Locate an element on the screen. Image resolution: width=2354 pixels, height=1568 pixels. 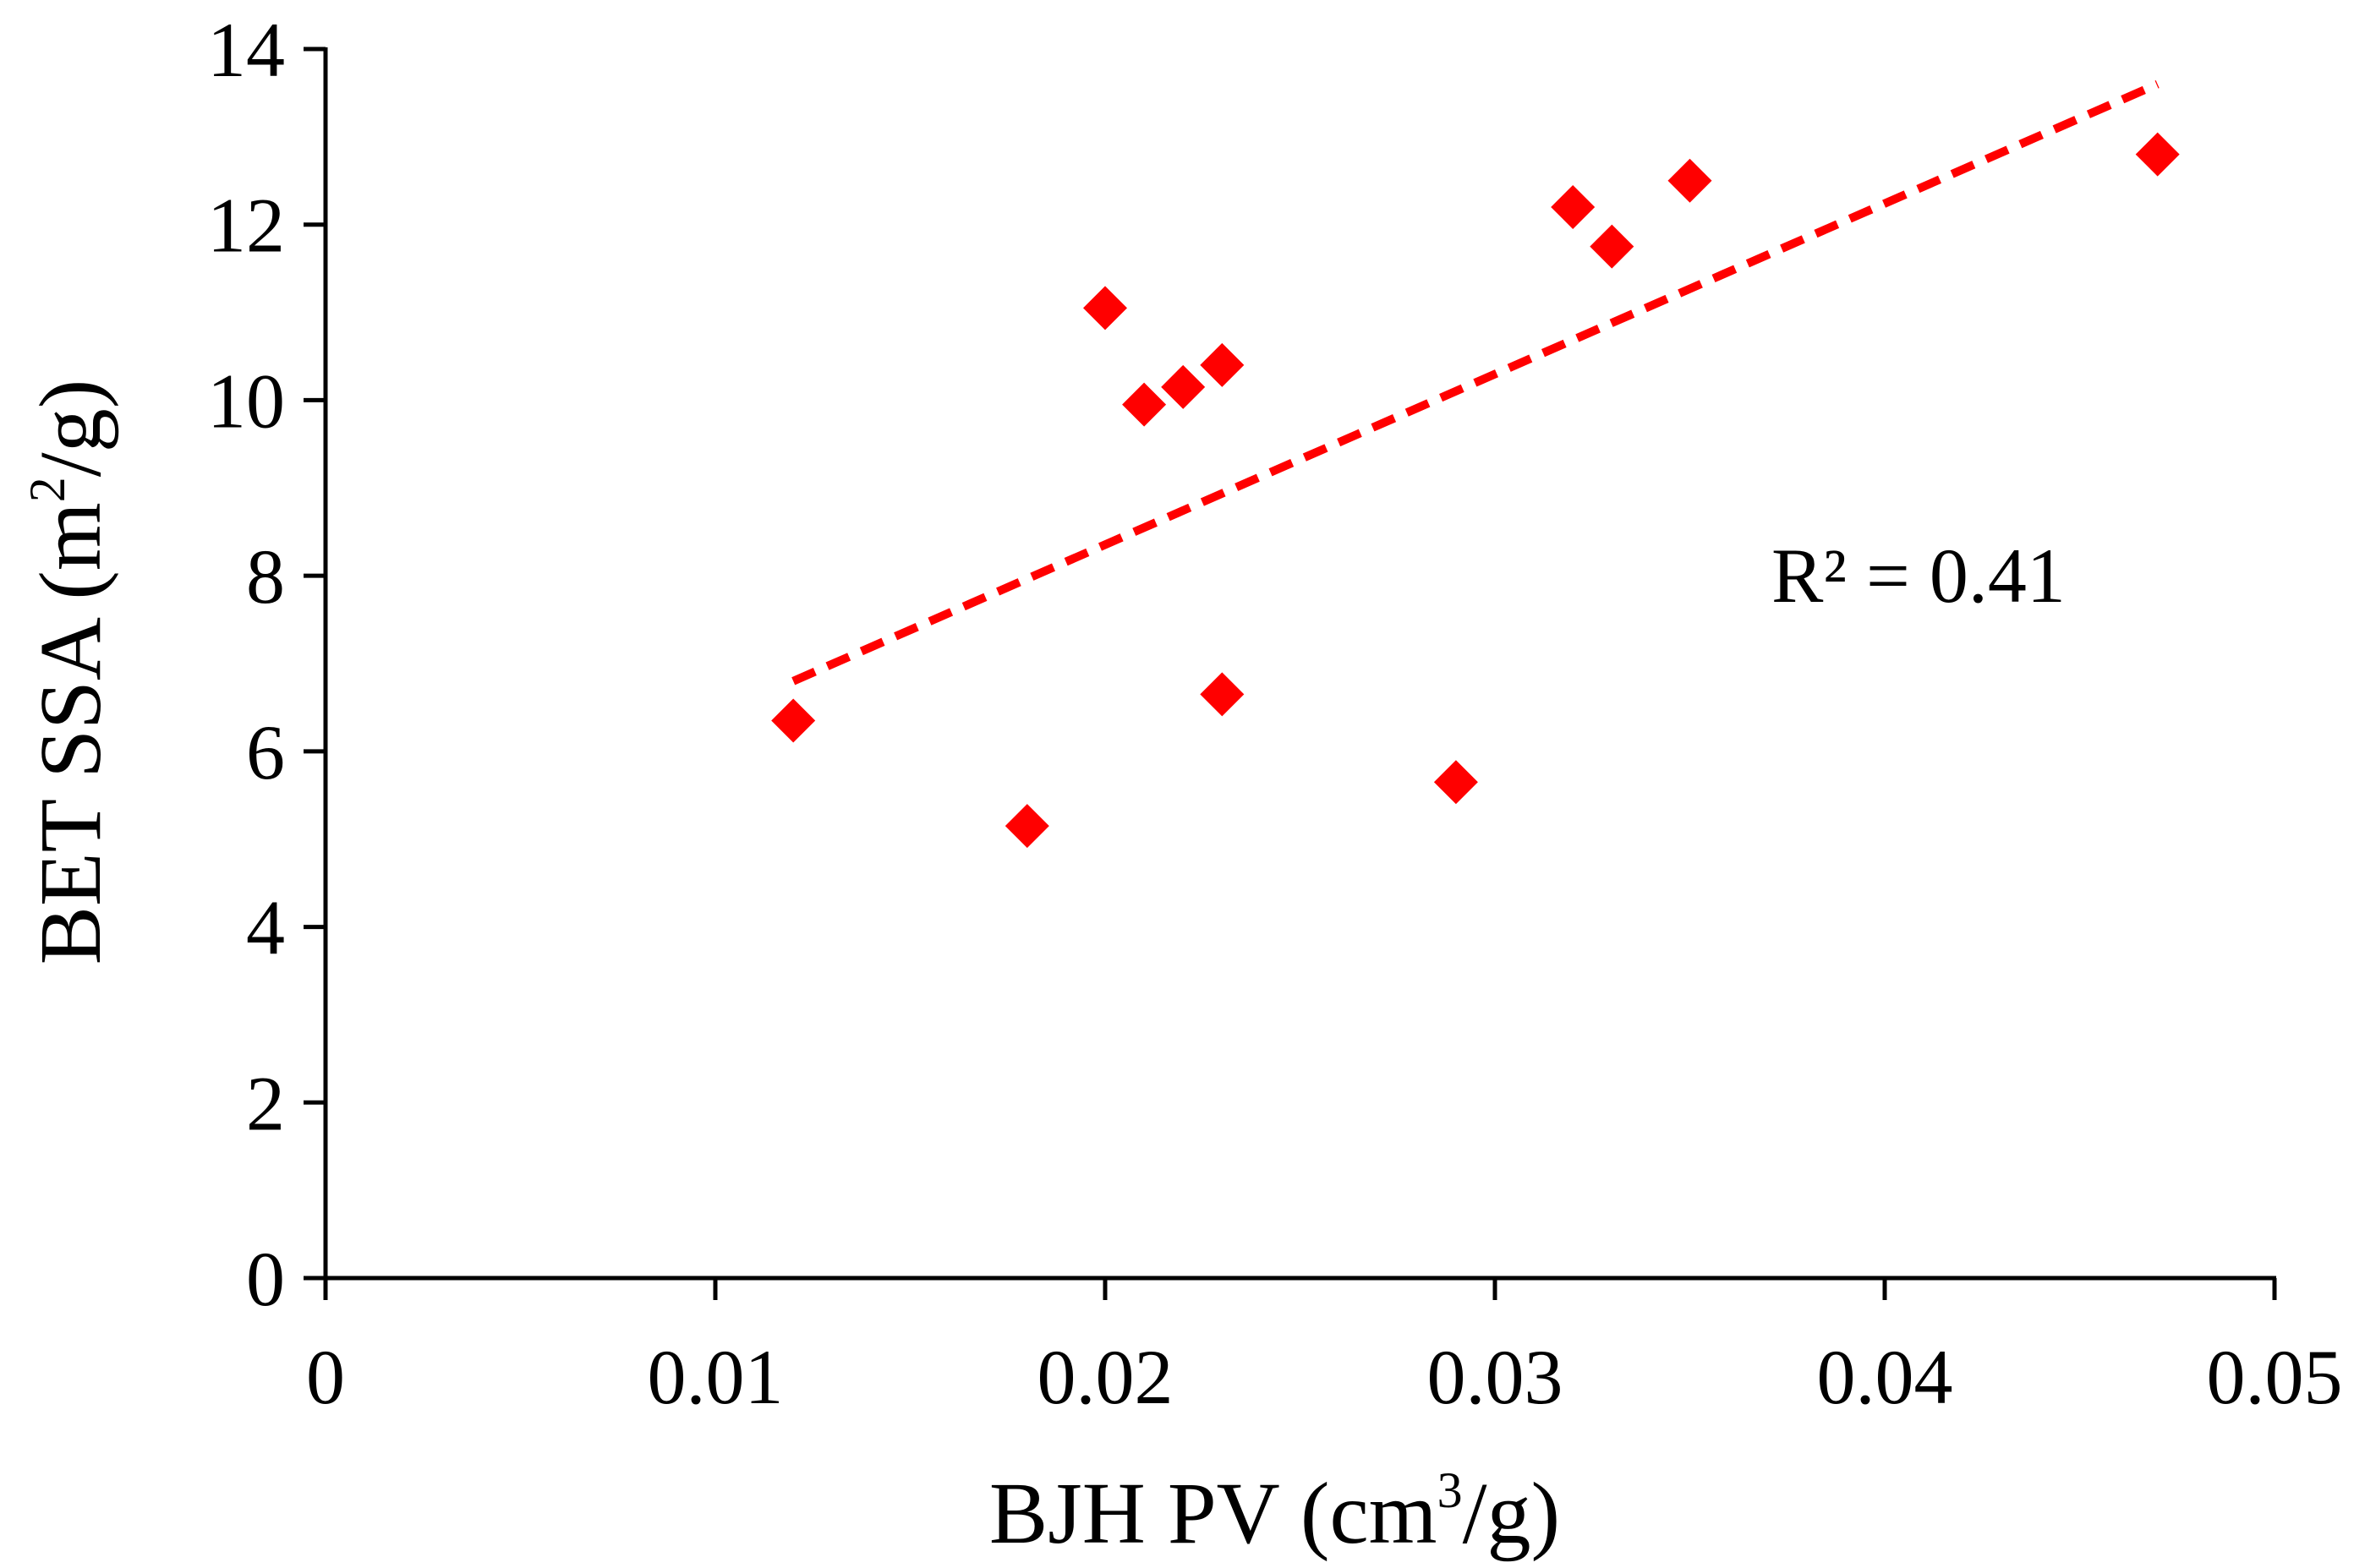
y-tick-label: 0 is located at coordinates (265, 1279).